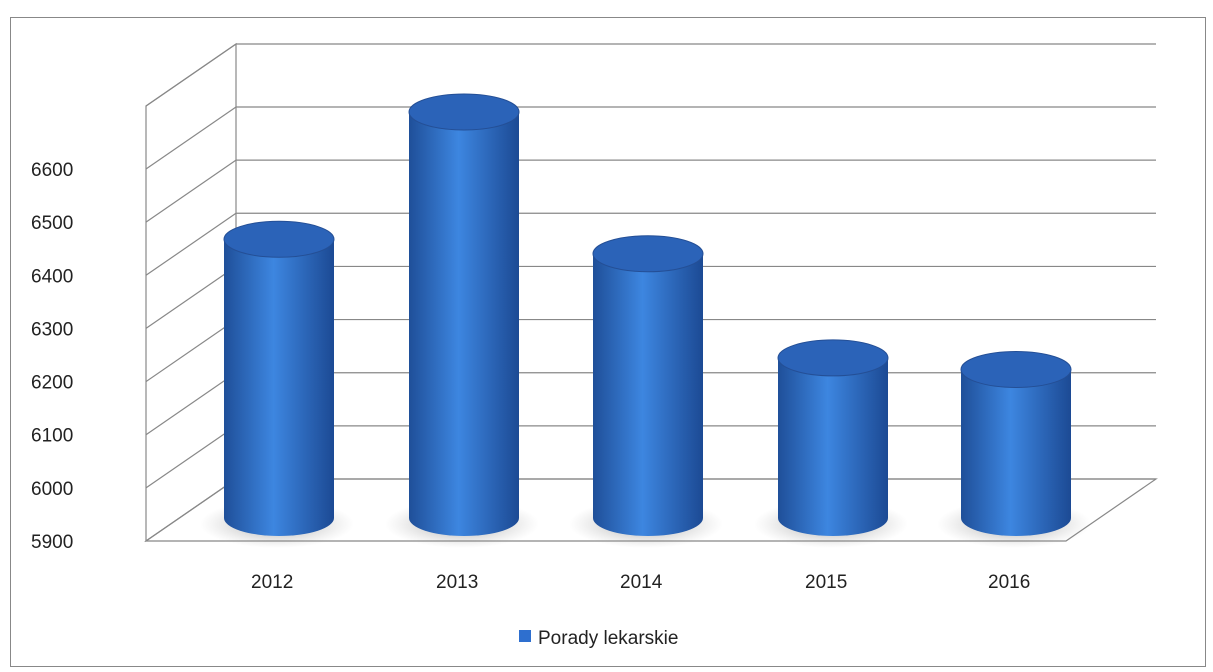  Describe the element at coordinates (272, 582) in the screenshot. I see `x-tick-label: 2012` at that location.